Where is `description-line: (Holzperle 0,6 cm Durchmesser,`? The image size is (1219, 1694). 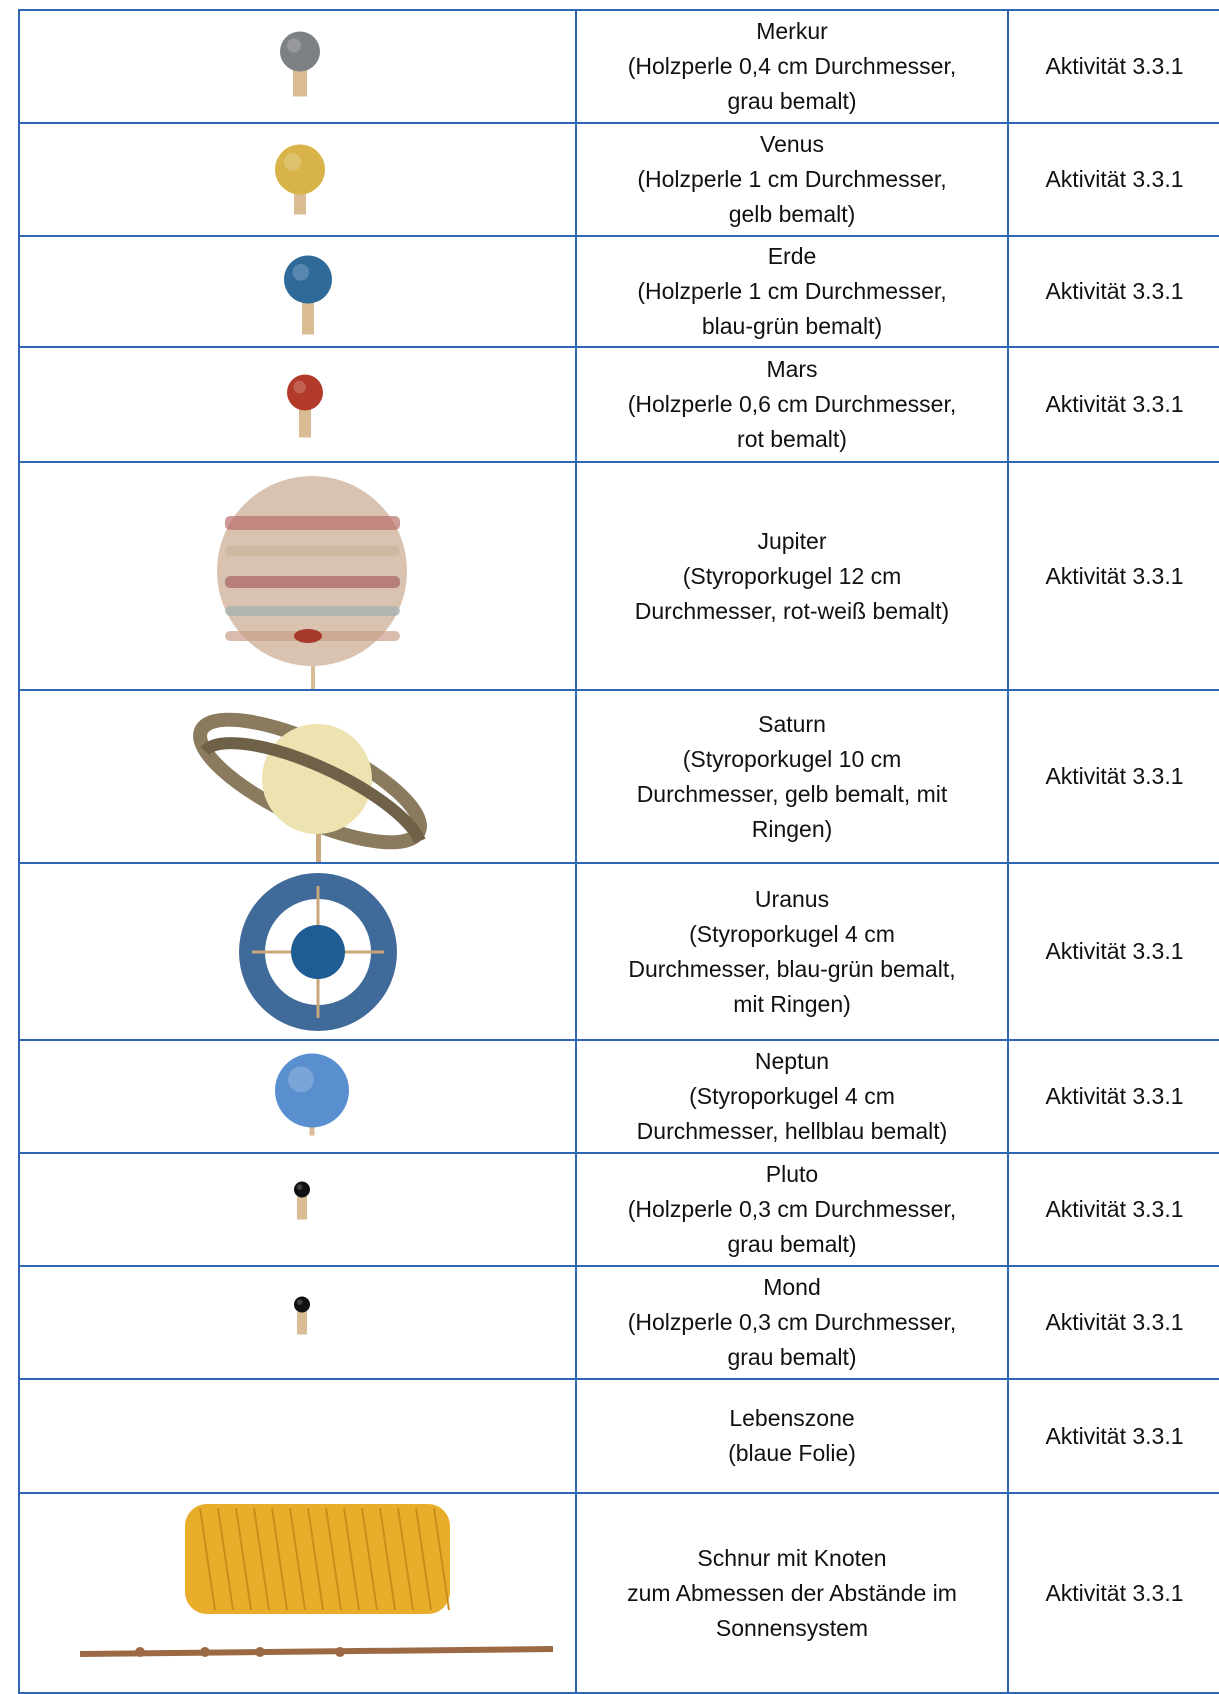
description-line: (Holzperle 0,6 cm Durchmesser, is located at coordinates (792, 404).